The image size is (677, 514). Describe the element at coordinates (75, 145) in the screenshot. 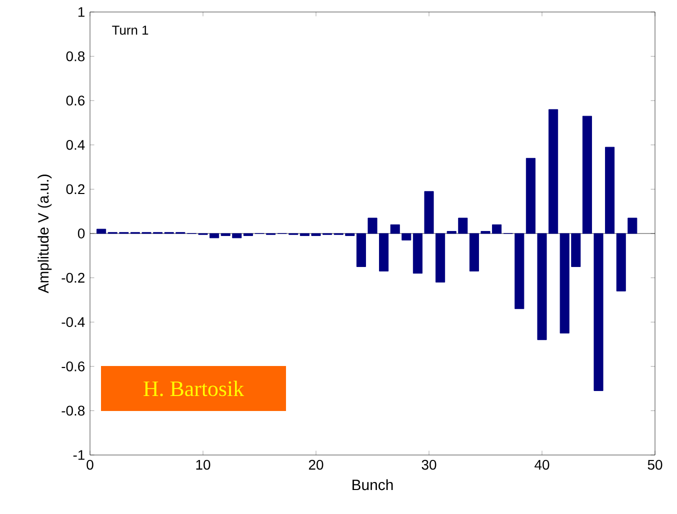

I see `y-tick-label: 0.4` at that location.